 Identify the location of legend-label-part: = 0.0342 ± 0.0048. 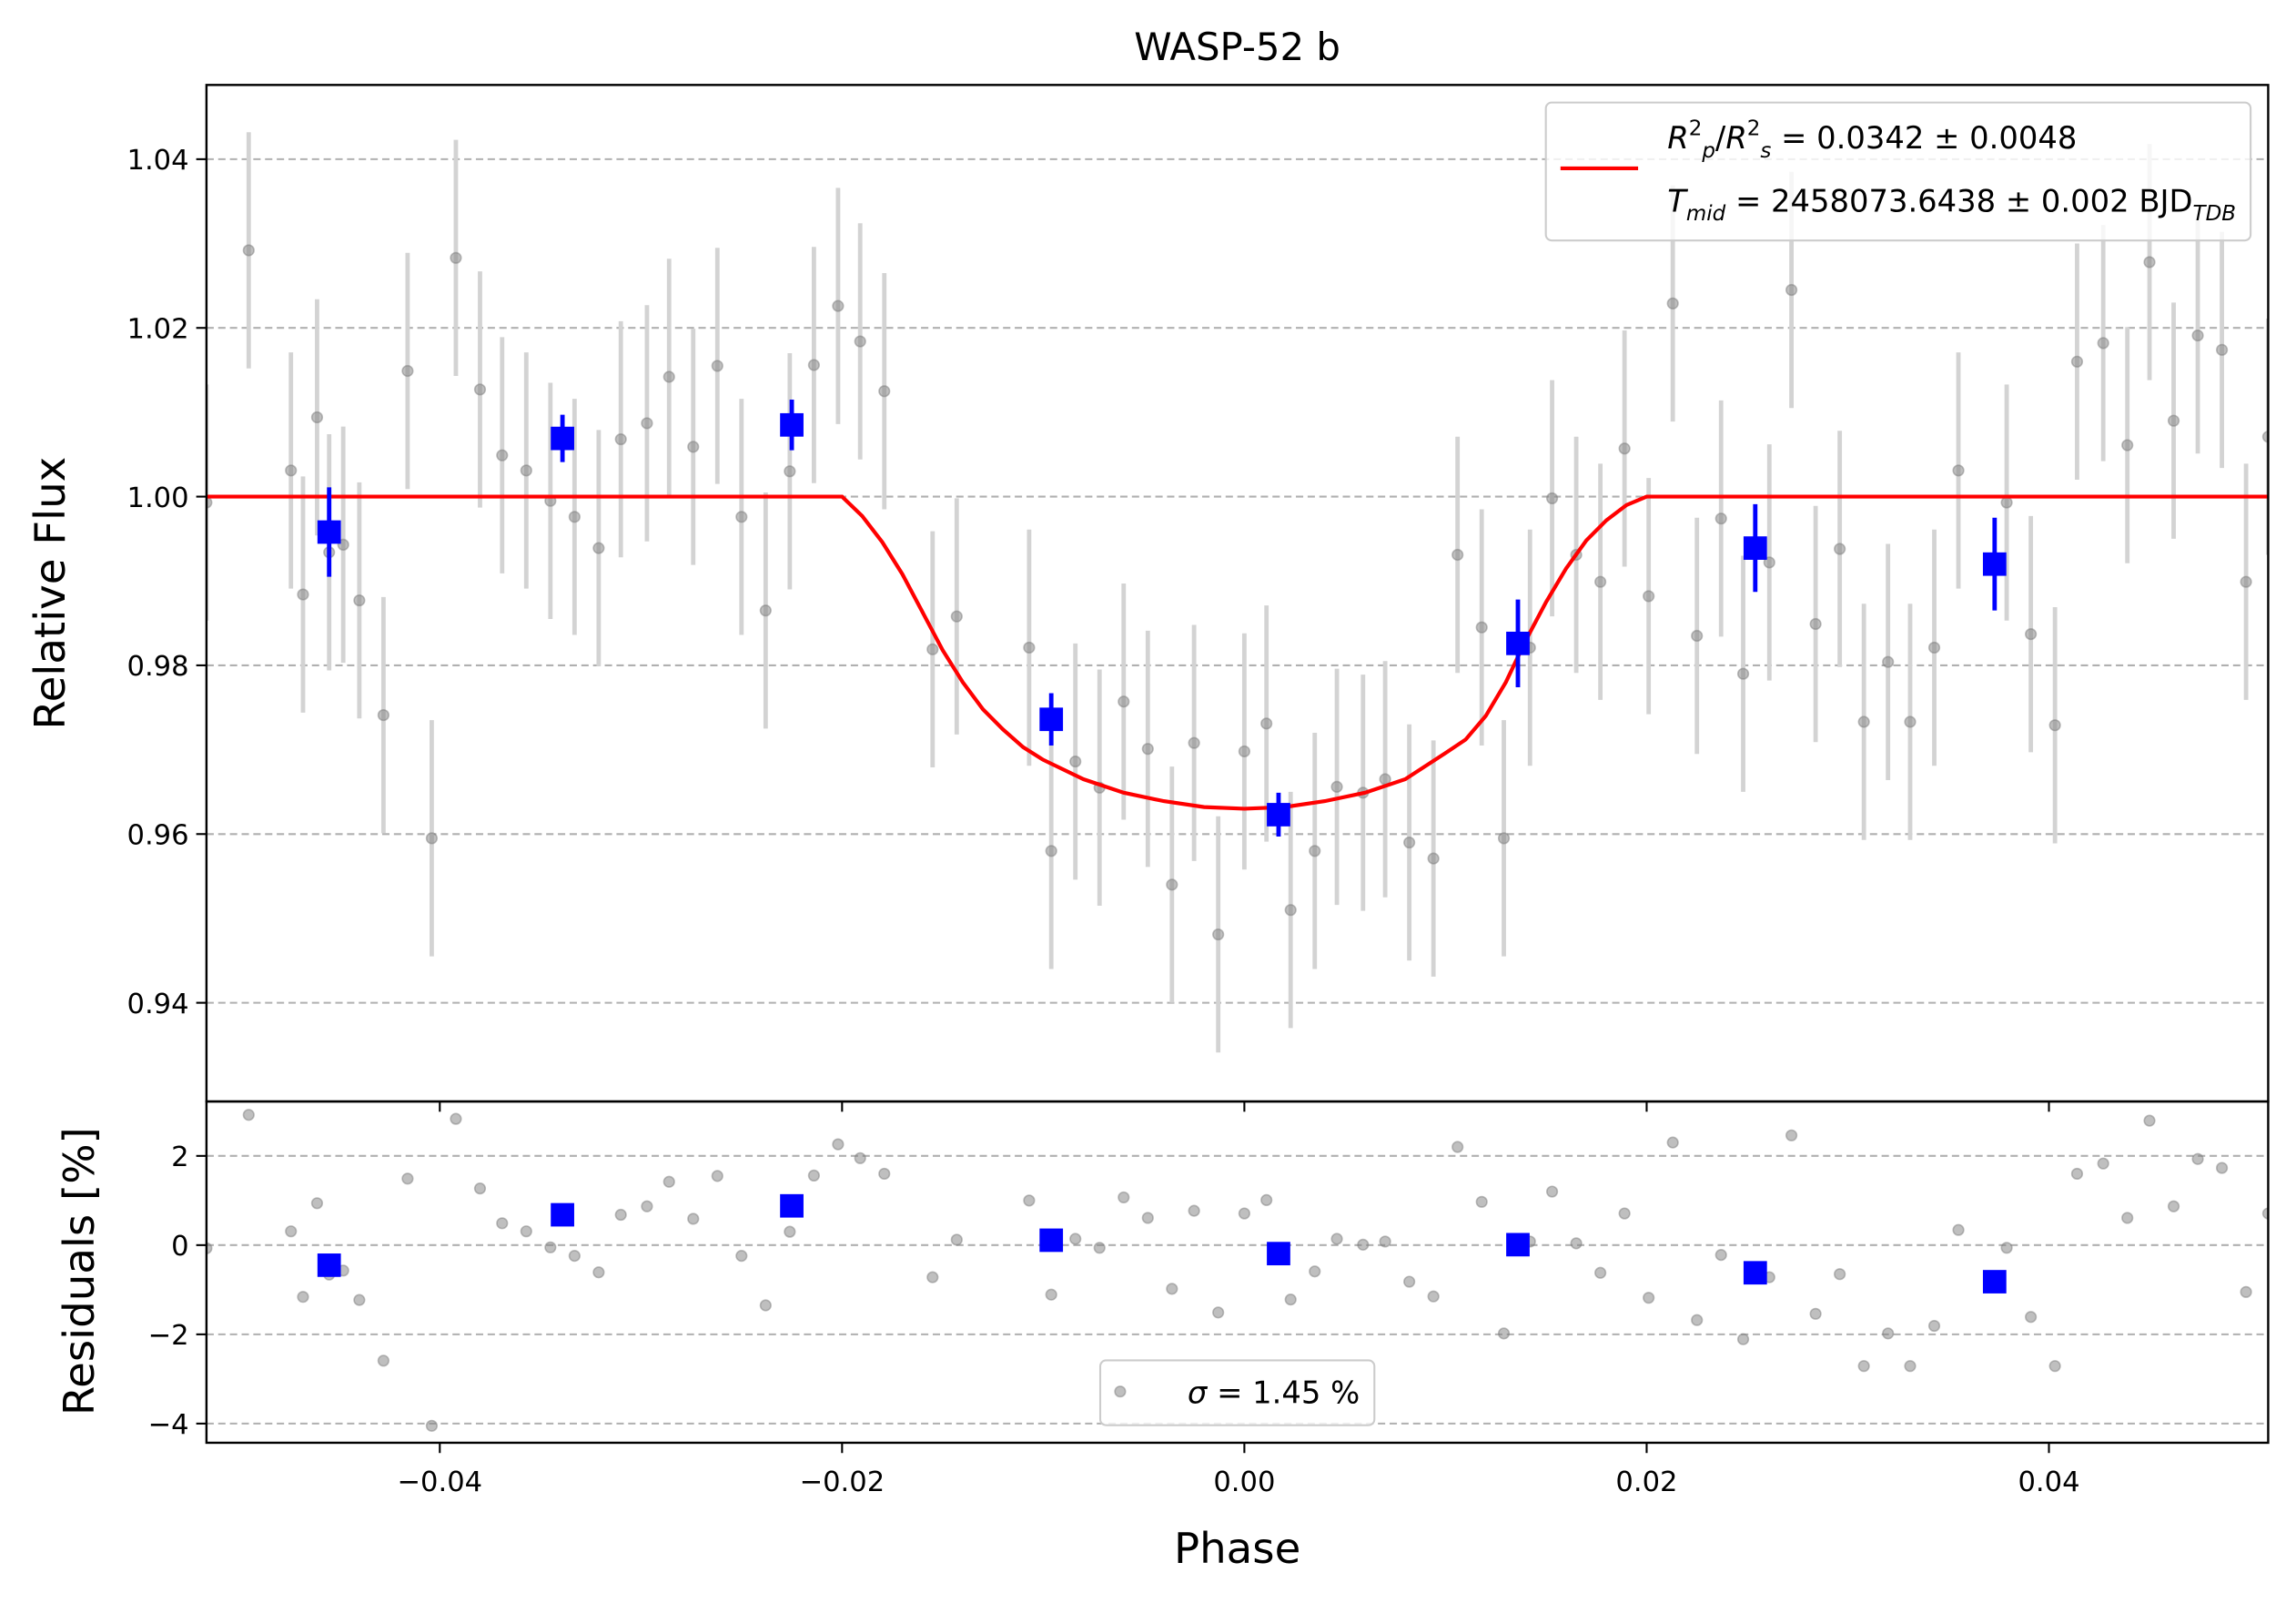
(1924, 138).